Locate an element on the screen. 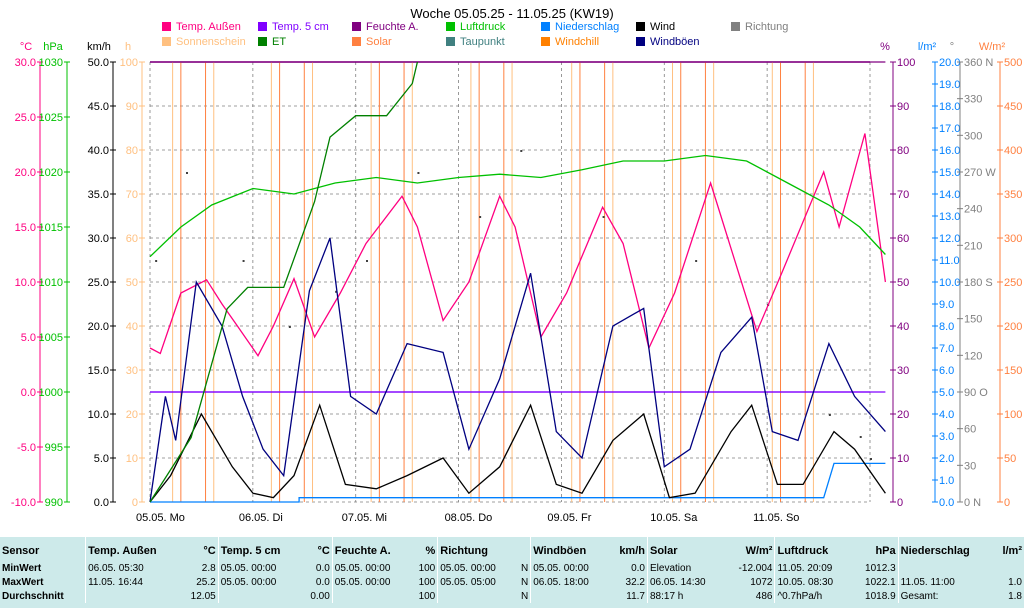  axis-tick-label: 990 is located at coordinates (54, 503).